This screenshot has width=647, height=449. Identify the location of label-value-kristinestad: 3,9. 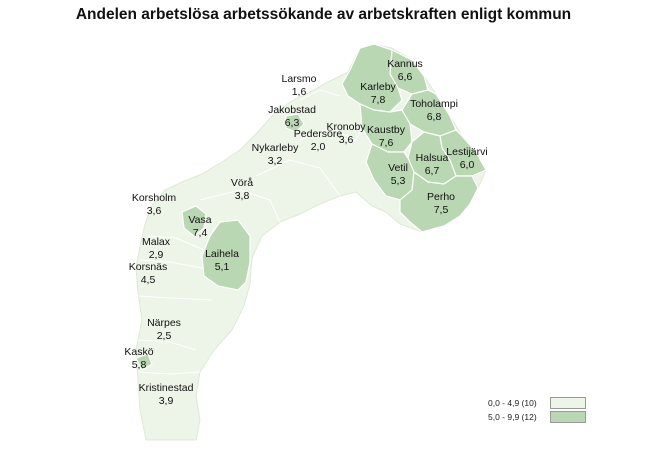
(166, 401).